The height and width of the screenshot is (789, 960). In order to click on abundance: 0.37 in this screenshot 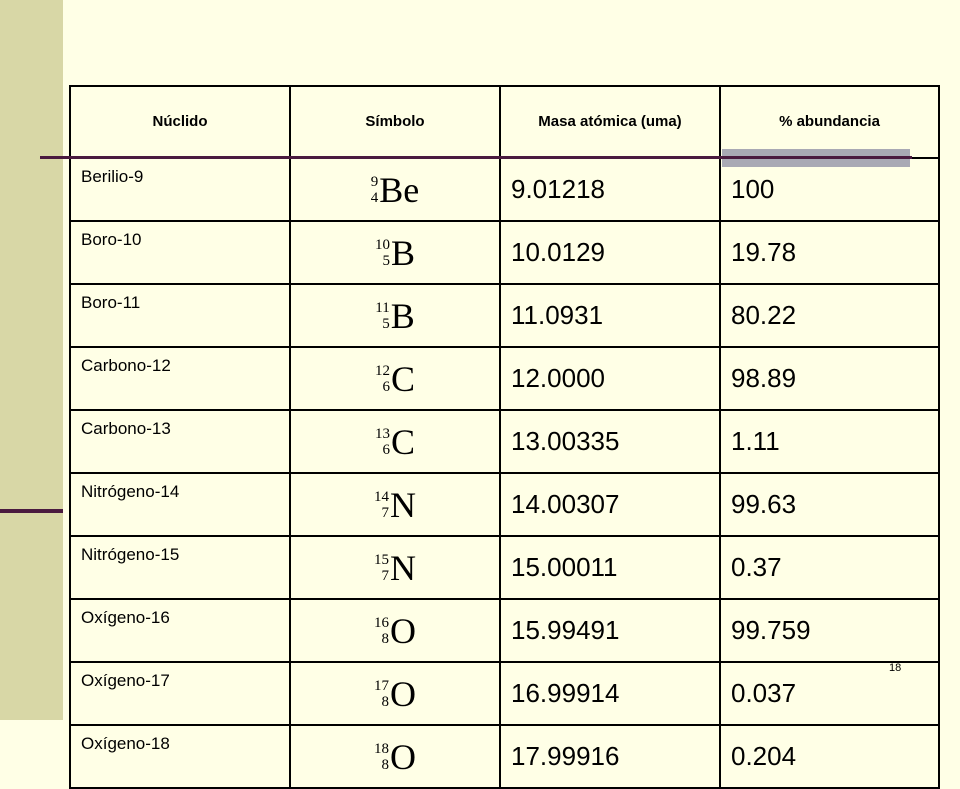, I will do `click(829, 567)`.